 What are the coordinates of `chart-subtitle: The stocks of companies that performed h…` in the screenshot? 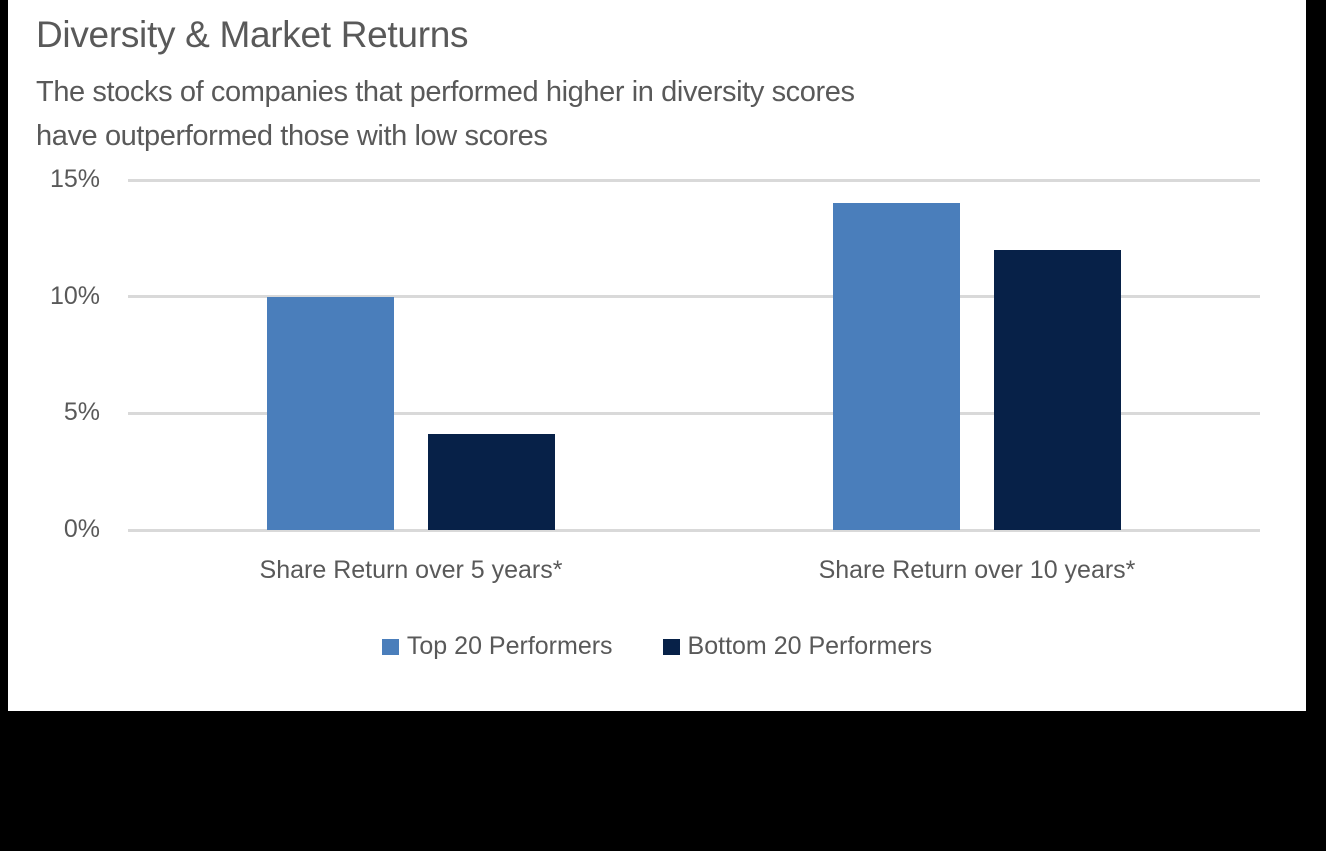 It's located at (445, 114).